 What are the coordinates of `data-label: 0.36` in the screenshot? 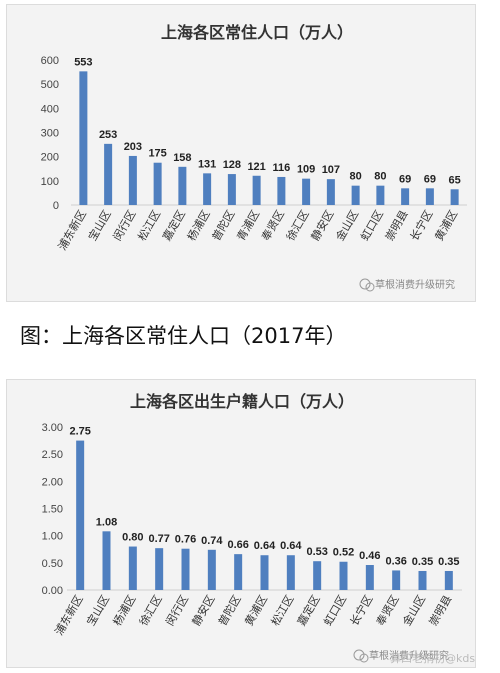 It's located at (395, 561).